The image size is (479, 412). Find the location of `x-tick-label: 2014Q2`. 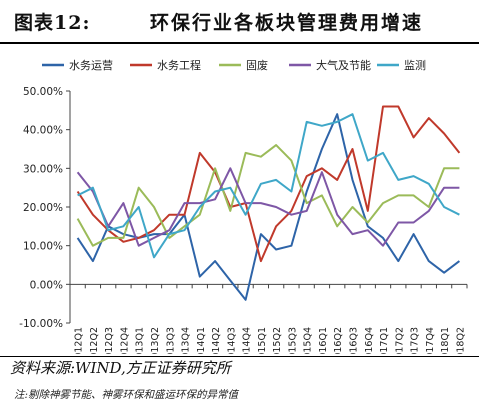

x-tick-label: 2014Q2 is located at coordinates (216, 340).